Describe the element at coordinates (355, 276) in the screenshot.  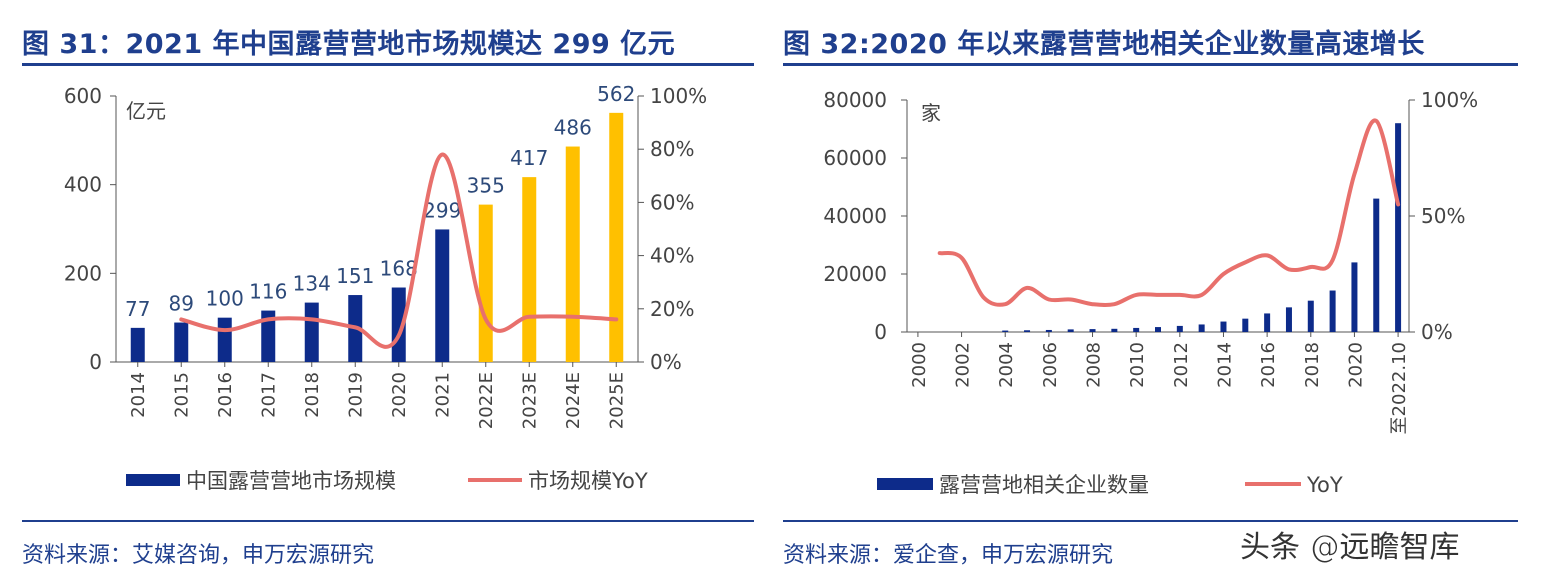
I see `bar-value-label: 151` at that location.